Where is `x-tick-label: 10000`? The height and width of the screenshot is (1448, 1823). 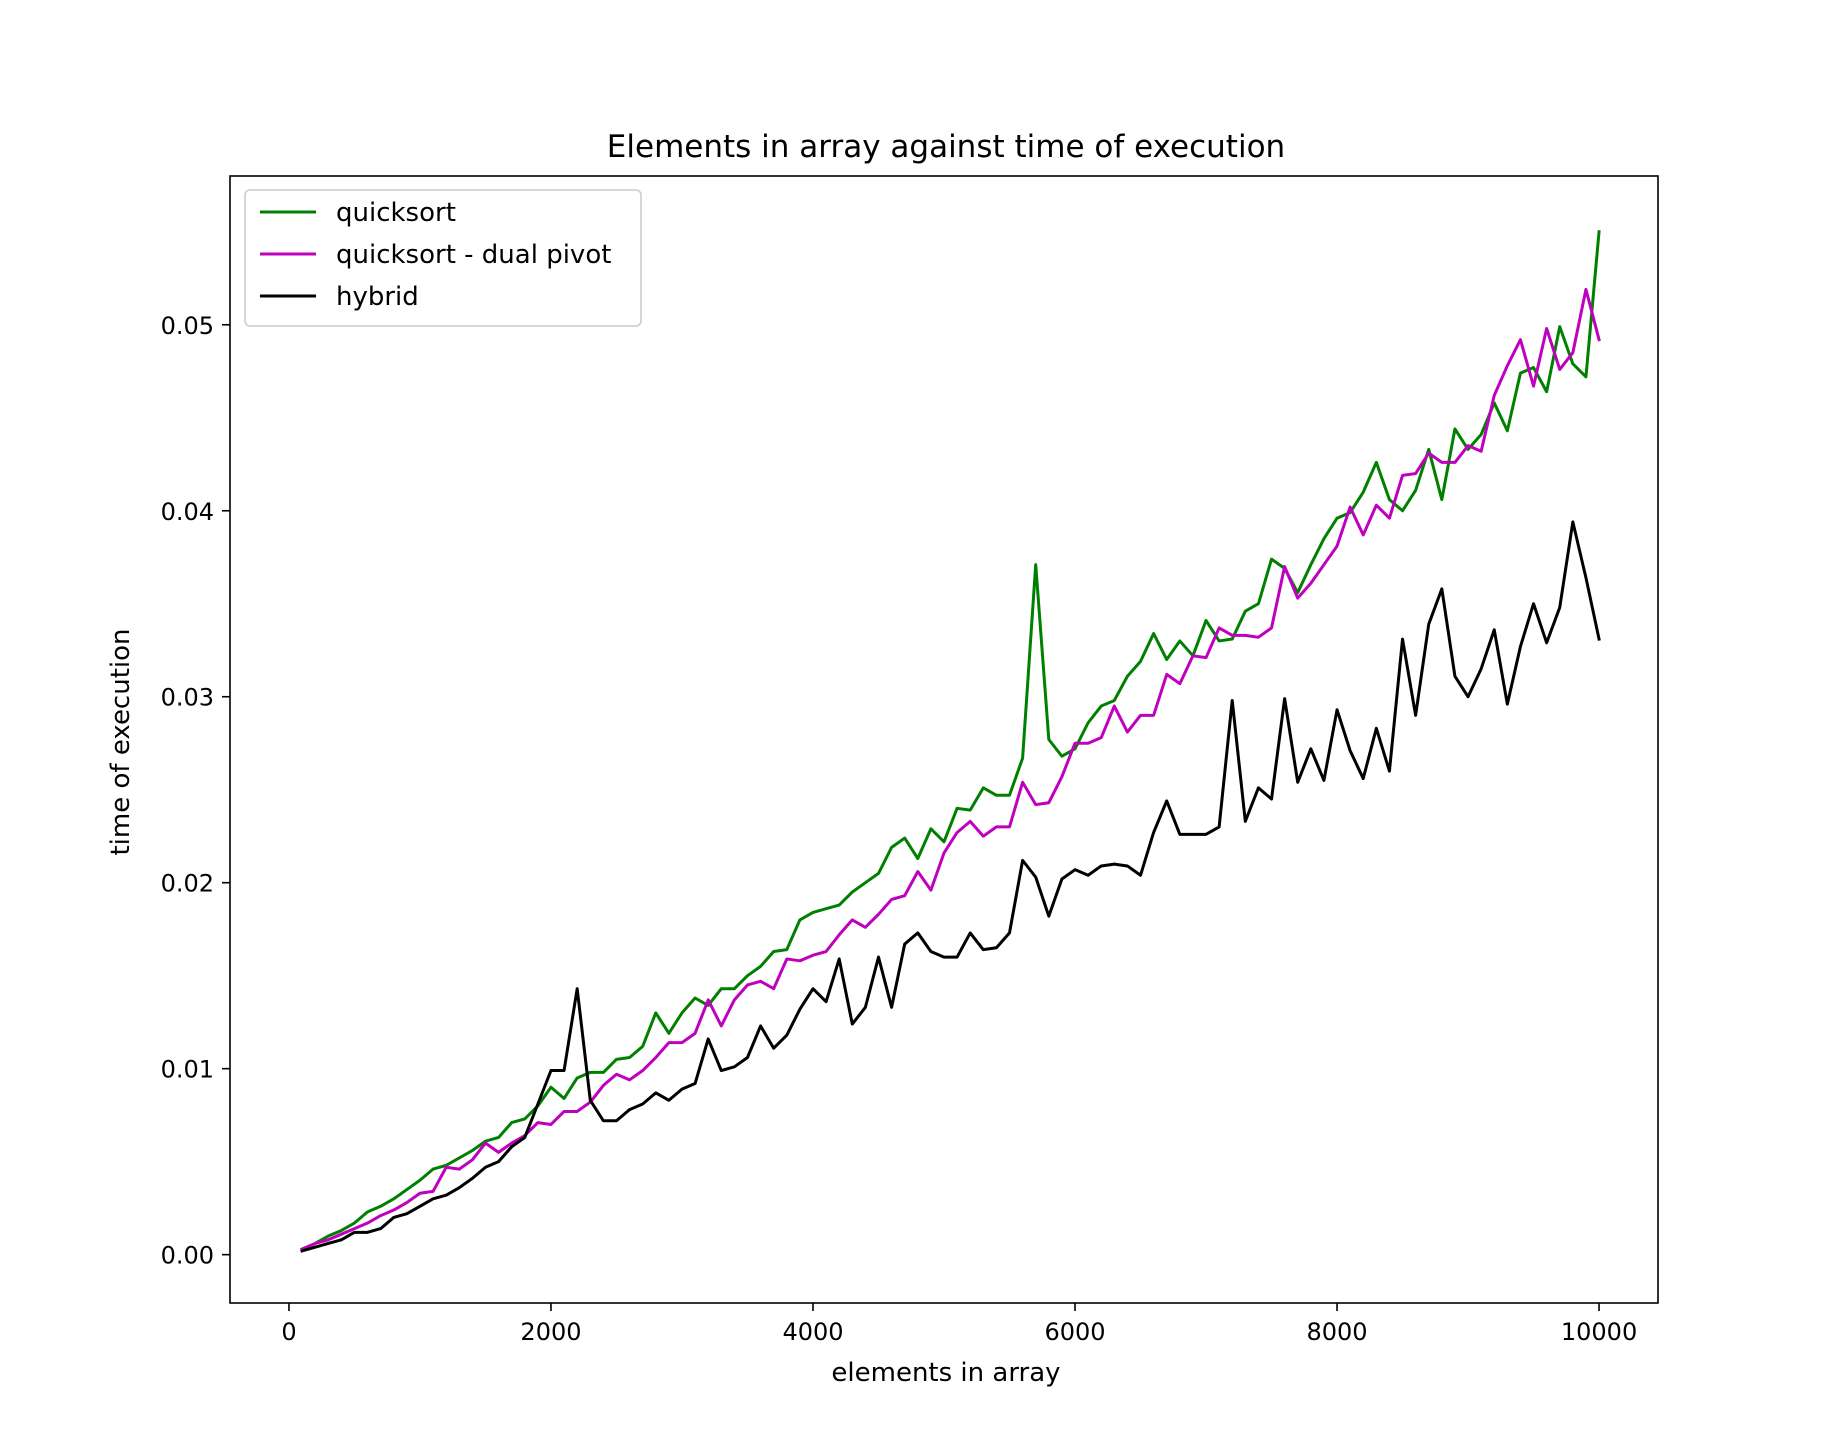 x-tick-label: 10000 is located at coordinates (1599, 1332).